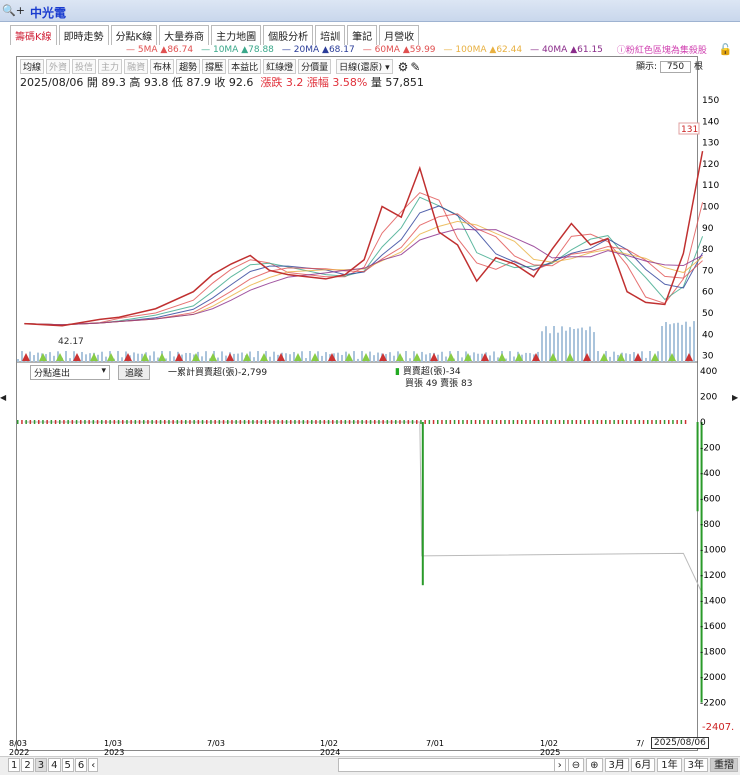 The width and height of the screenshot is (740, 775). I want to click on price-tick: 40, so click(708, 335).